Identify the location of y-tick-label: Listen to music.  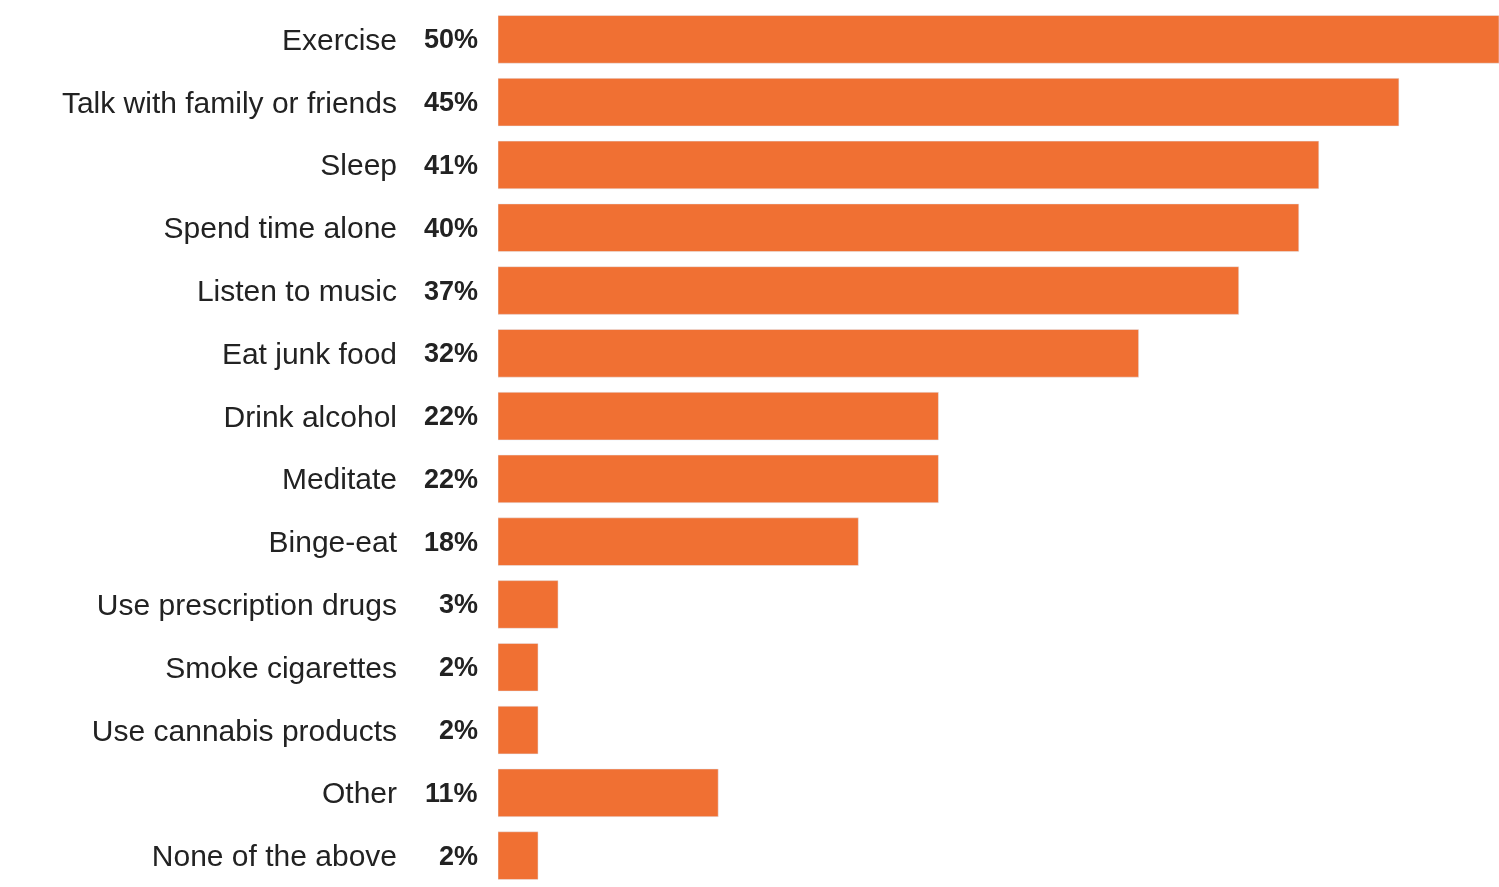
(296, 291).